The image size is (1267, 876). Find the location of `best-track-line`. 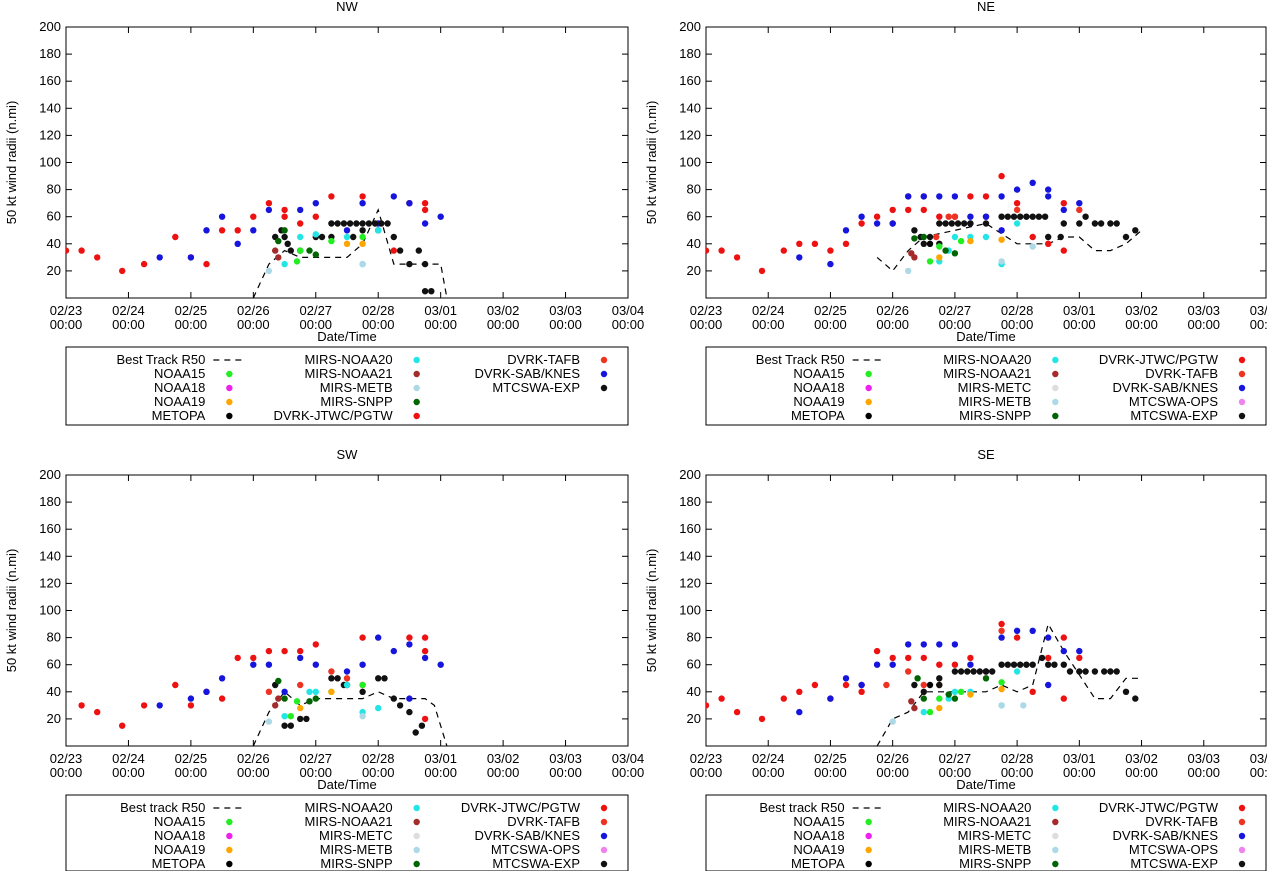

best-track-line is located at coordinates (1009, 247).